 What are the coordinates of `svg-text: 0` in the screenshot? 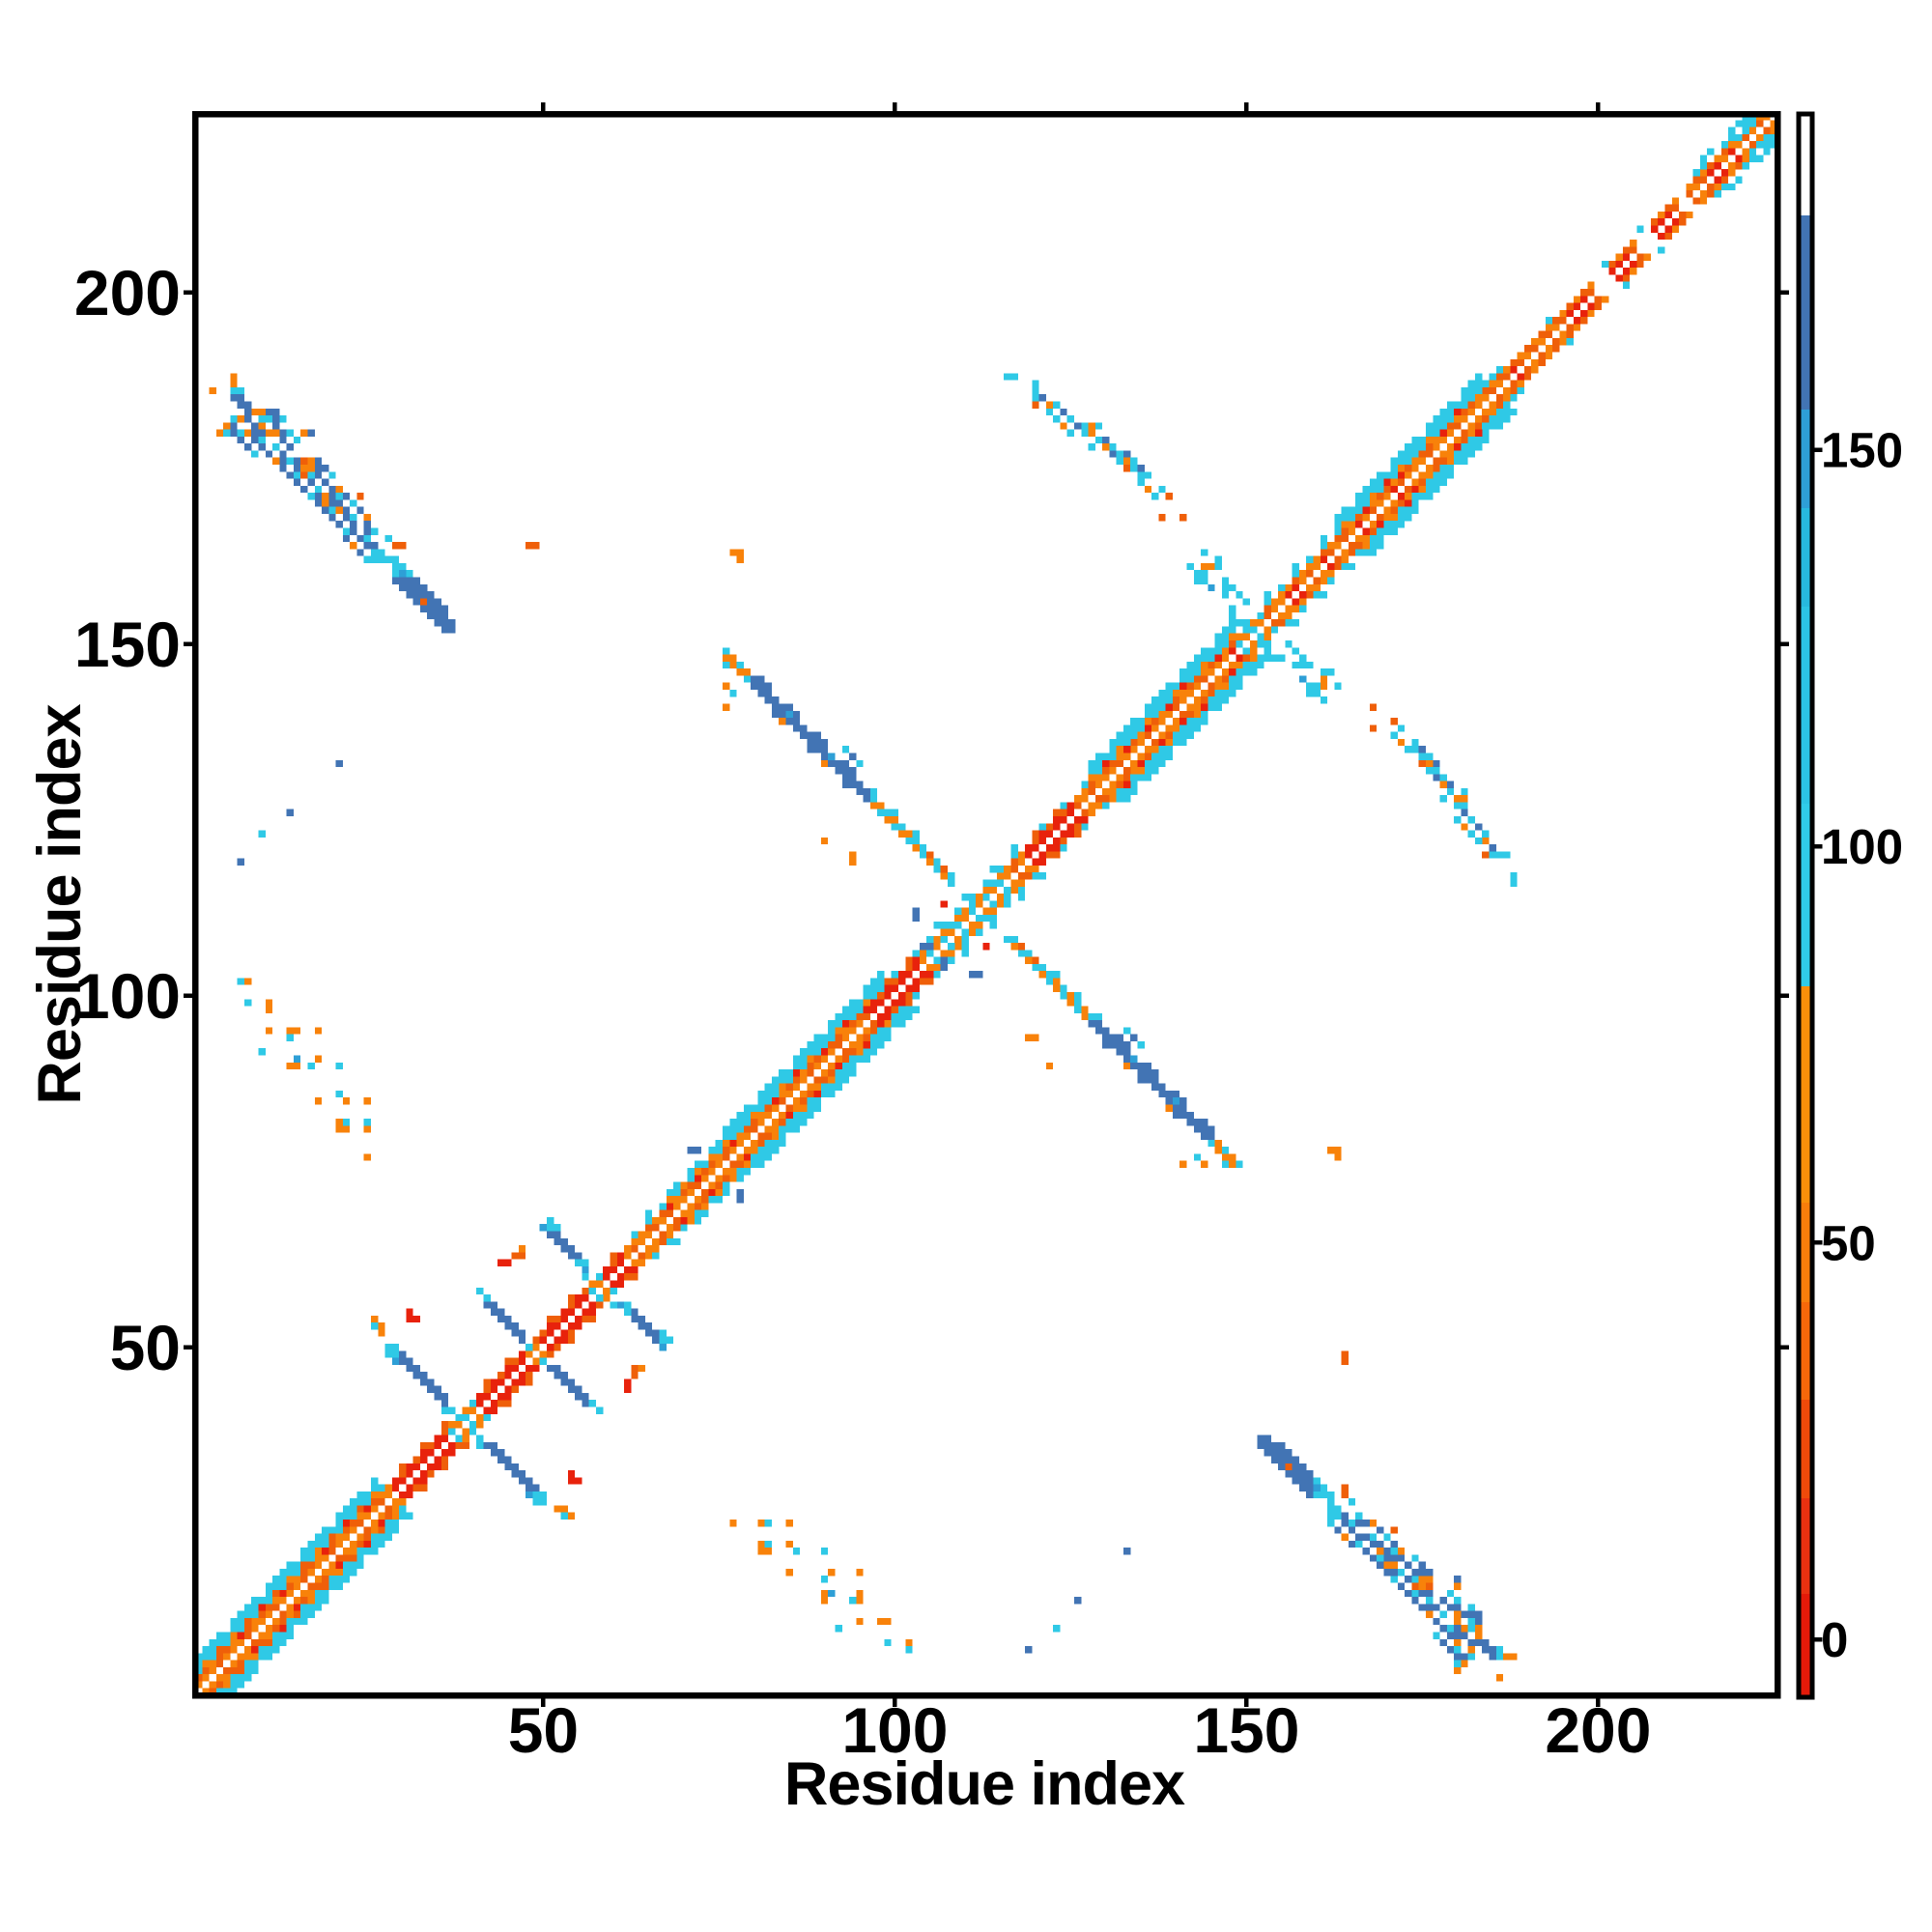 It's located at (1834, 1639).